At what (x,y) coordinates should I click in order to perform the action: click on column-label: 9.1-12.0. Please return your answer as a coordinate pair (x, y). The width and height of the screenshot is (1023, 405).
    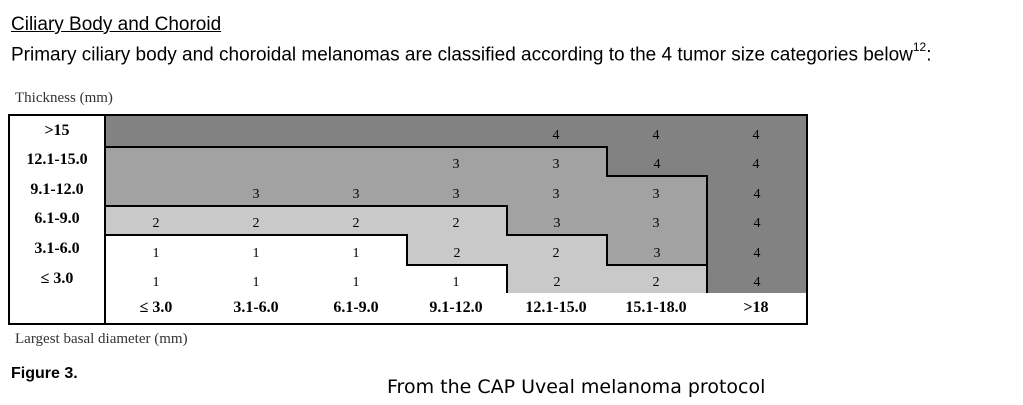
    Looking at the image, I should click on (456, 308).